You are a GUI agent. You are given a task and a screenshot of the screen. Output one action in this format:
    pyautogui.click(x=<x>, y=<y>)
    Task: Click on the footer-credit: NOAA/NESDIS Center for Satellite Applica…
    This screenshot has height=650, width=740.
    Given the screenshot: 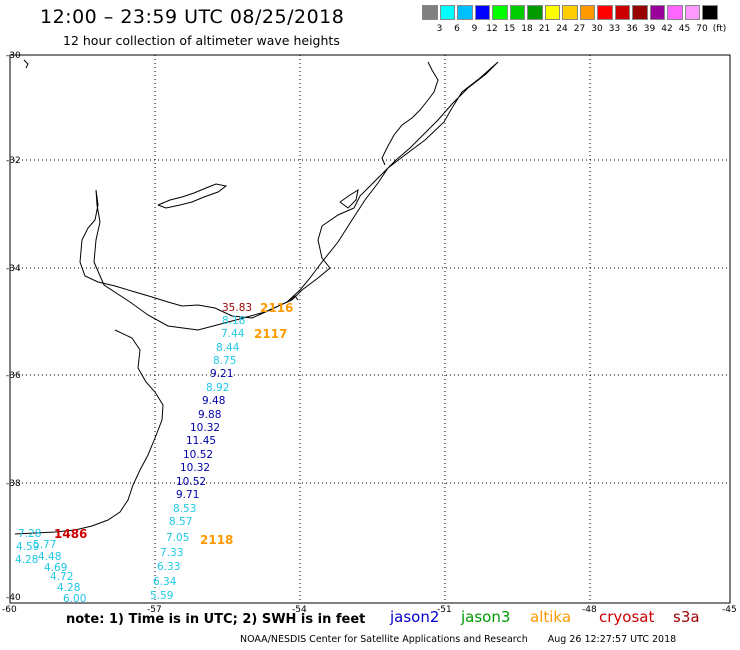 What is the action you would take?
    pyautogui.click(x=458, y=639)
    